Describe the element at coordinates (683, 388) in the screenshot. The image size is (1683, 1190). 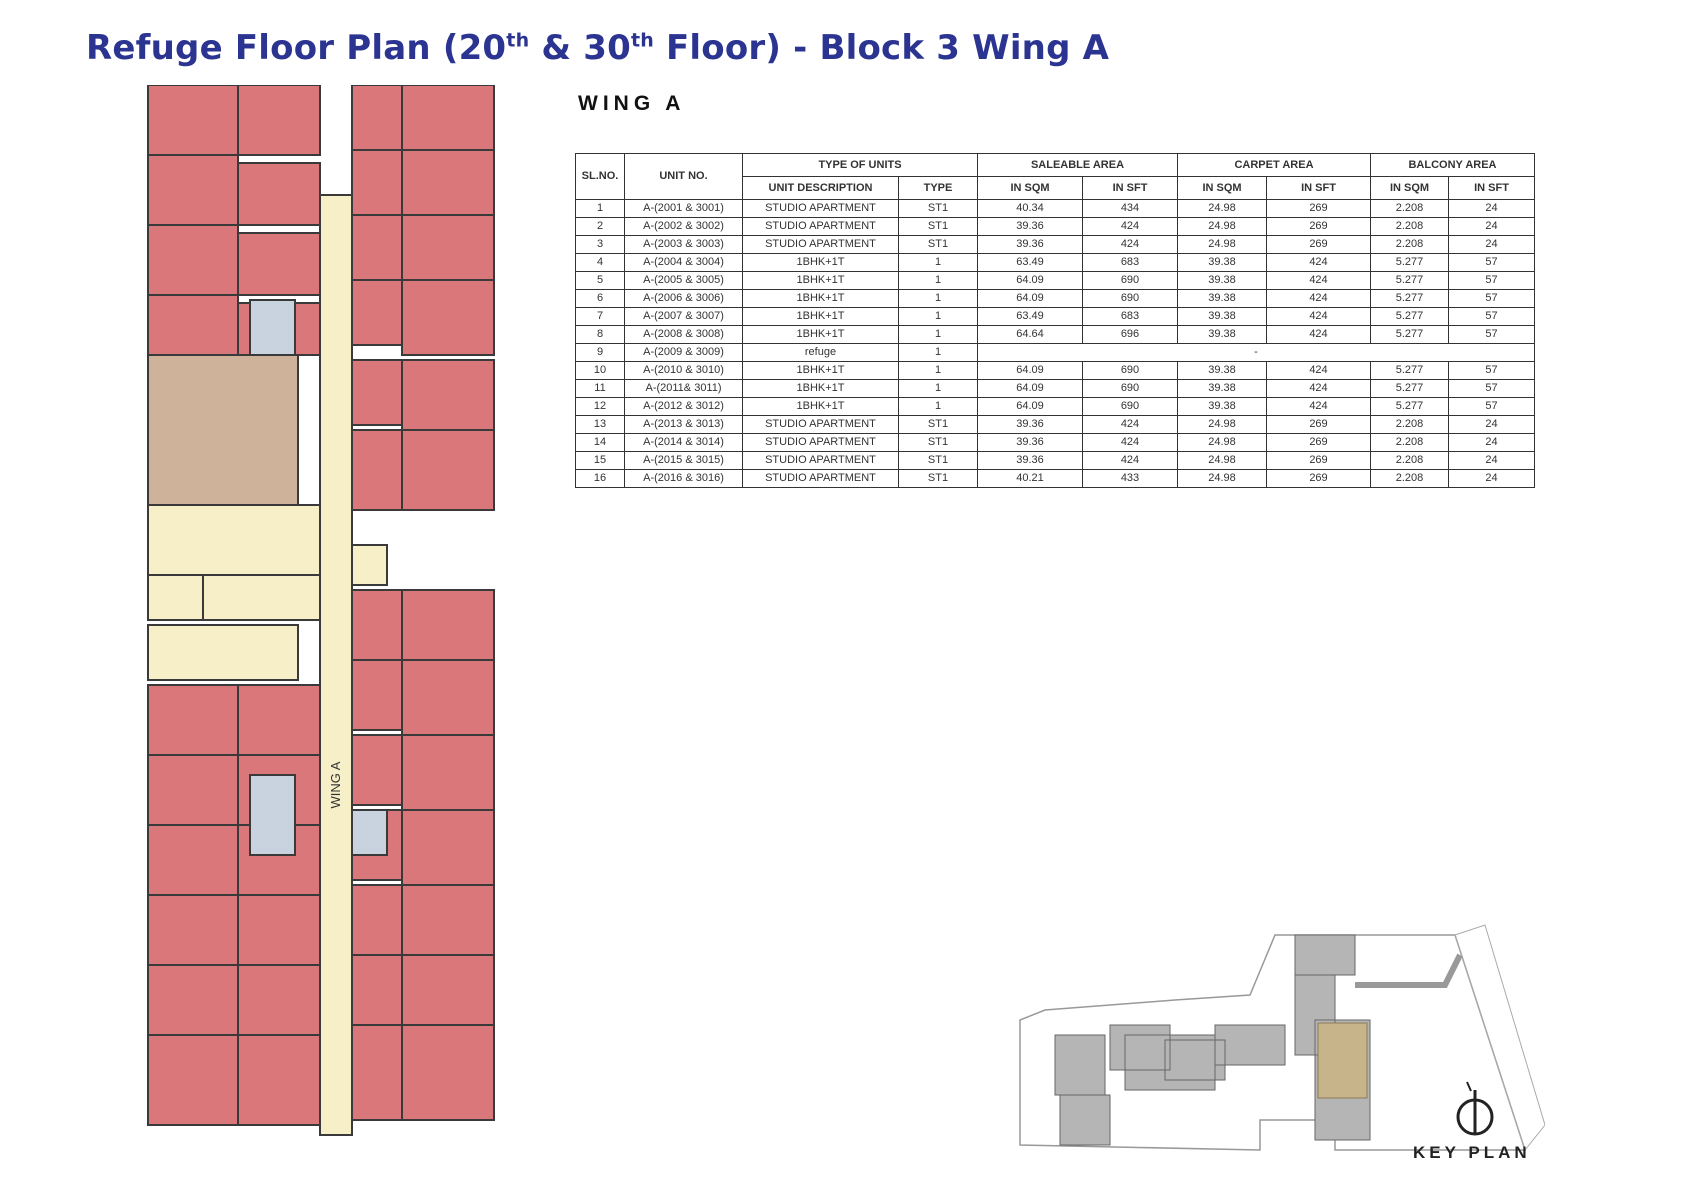
I see `table-cell: A-(2011& 3011)` at that location.